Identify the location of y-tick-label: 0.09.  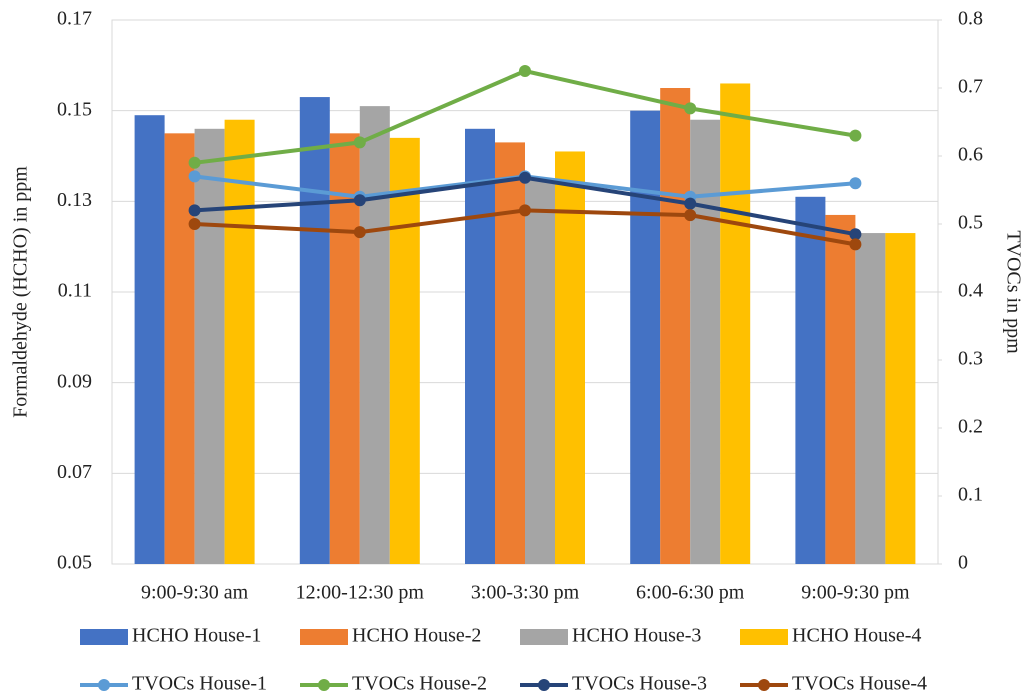
(74, 381).